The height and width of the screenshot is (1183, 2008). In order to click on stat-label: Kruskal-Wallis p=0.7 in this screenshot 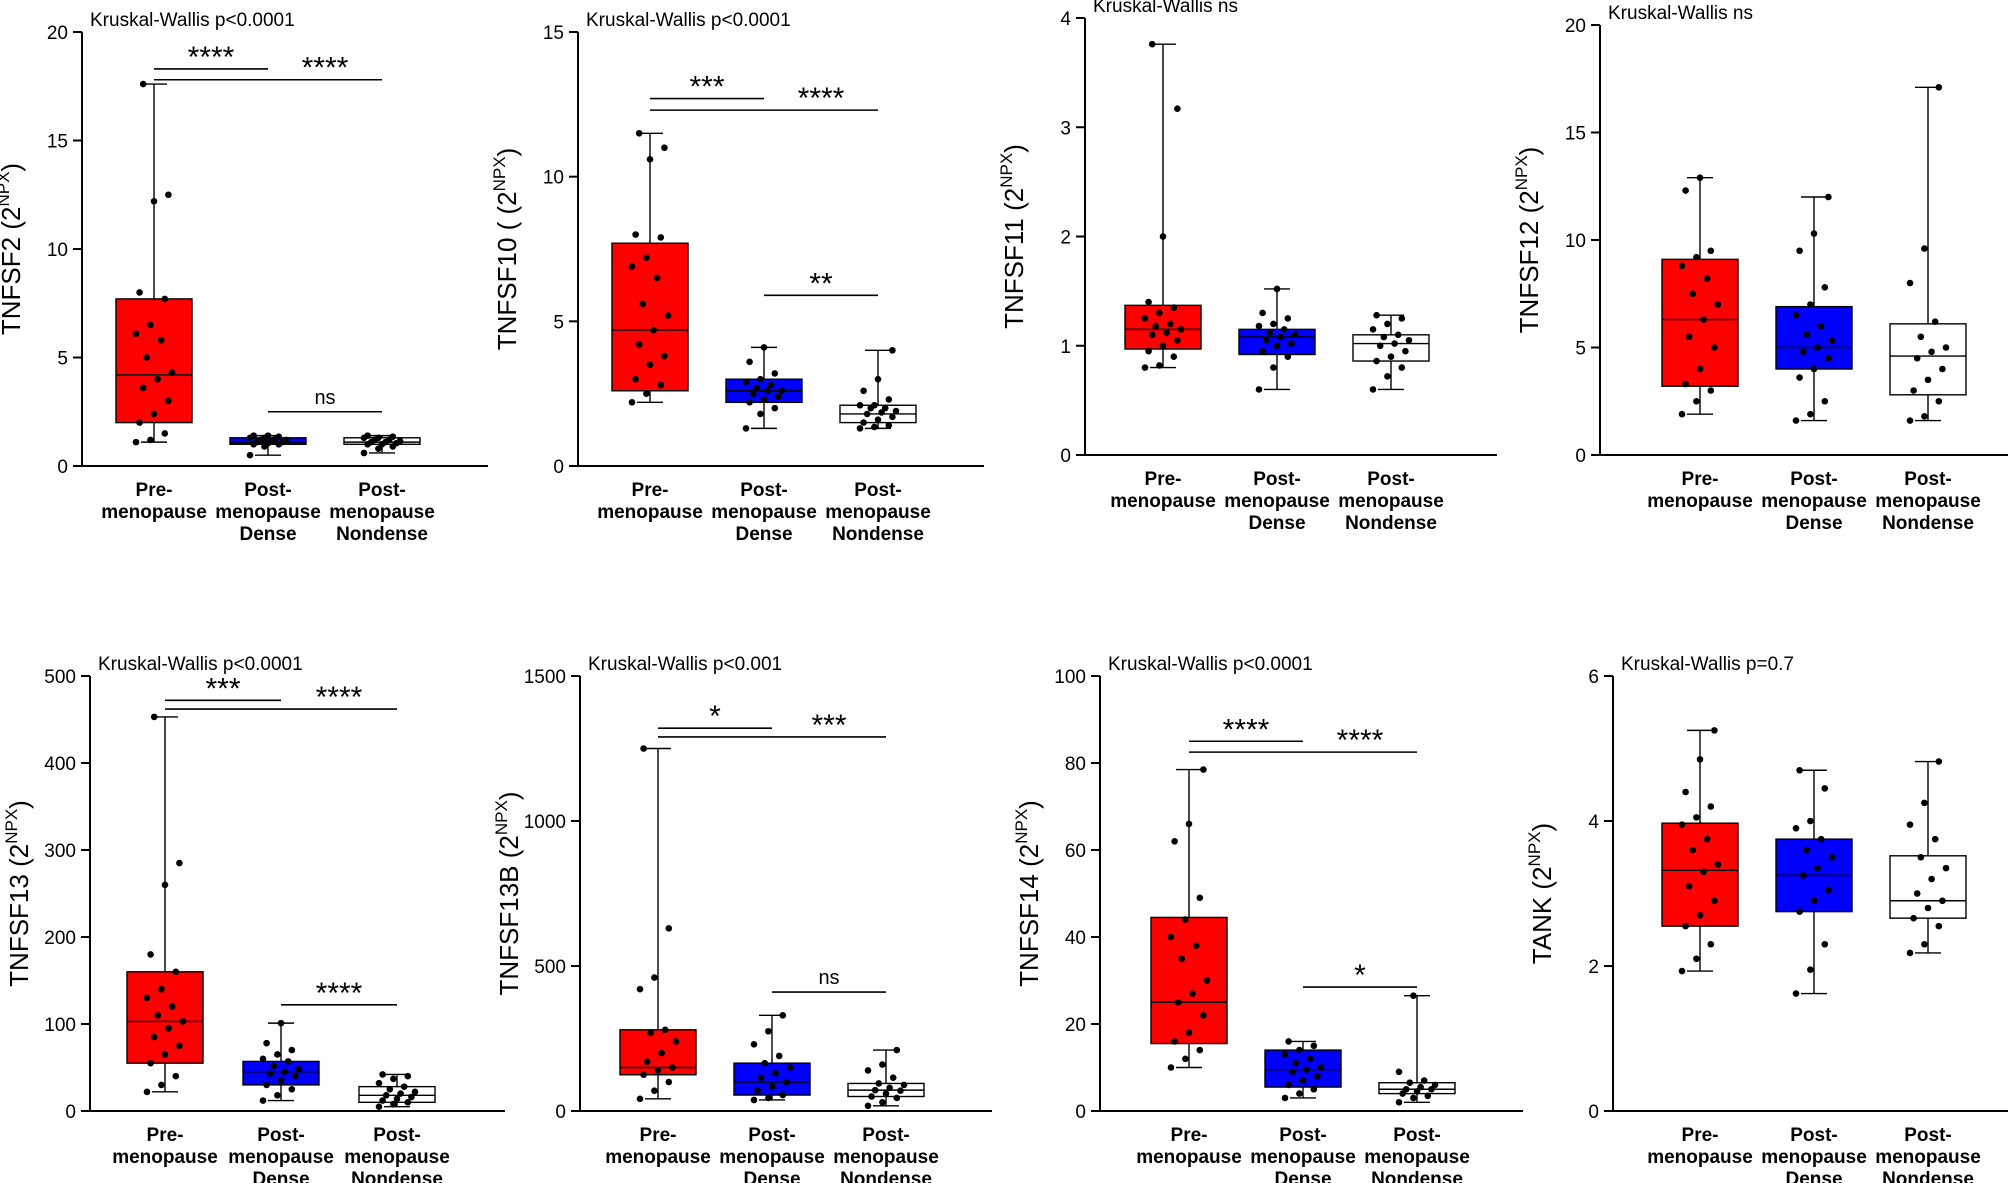, I will do `click(1707, 664)`.